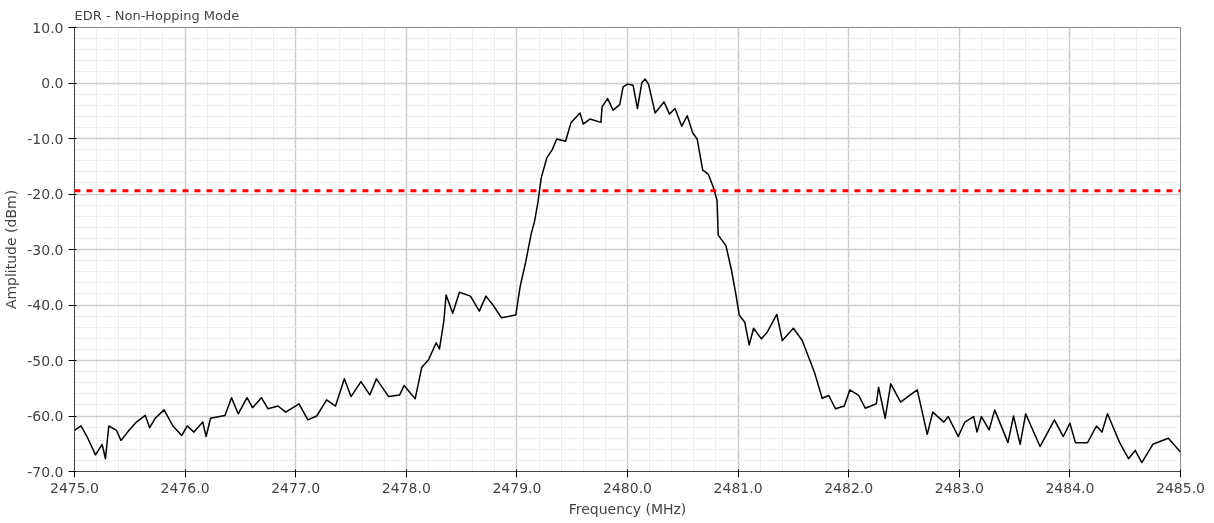 The image size is (1214, 523). I want to click on x-tick-label: 2479.0, so click(517, 487).